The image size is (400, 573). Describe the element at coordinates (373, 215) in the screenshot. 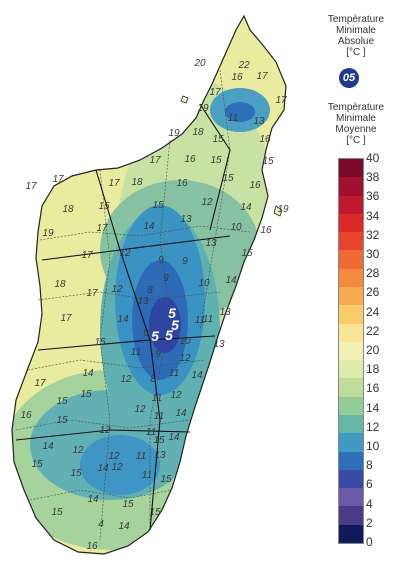

I see `scale-tick-label: 34` at that location.